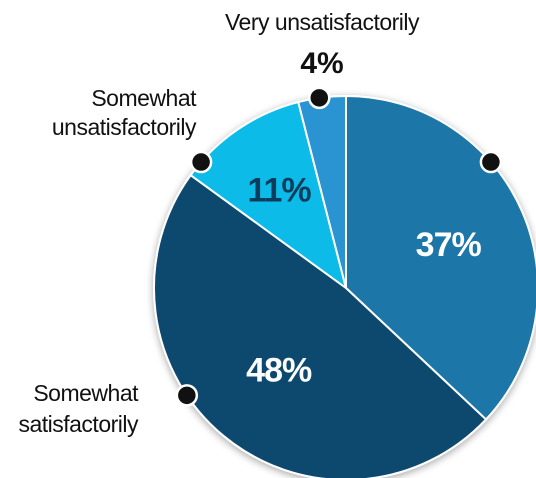 This screenshot has height=478, width=536. I want to click on marker-dot-very-unsatisfactorily, so click(319, 98).